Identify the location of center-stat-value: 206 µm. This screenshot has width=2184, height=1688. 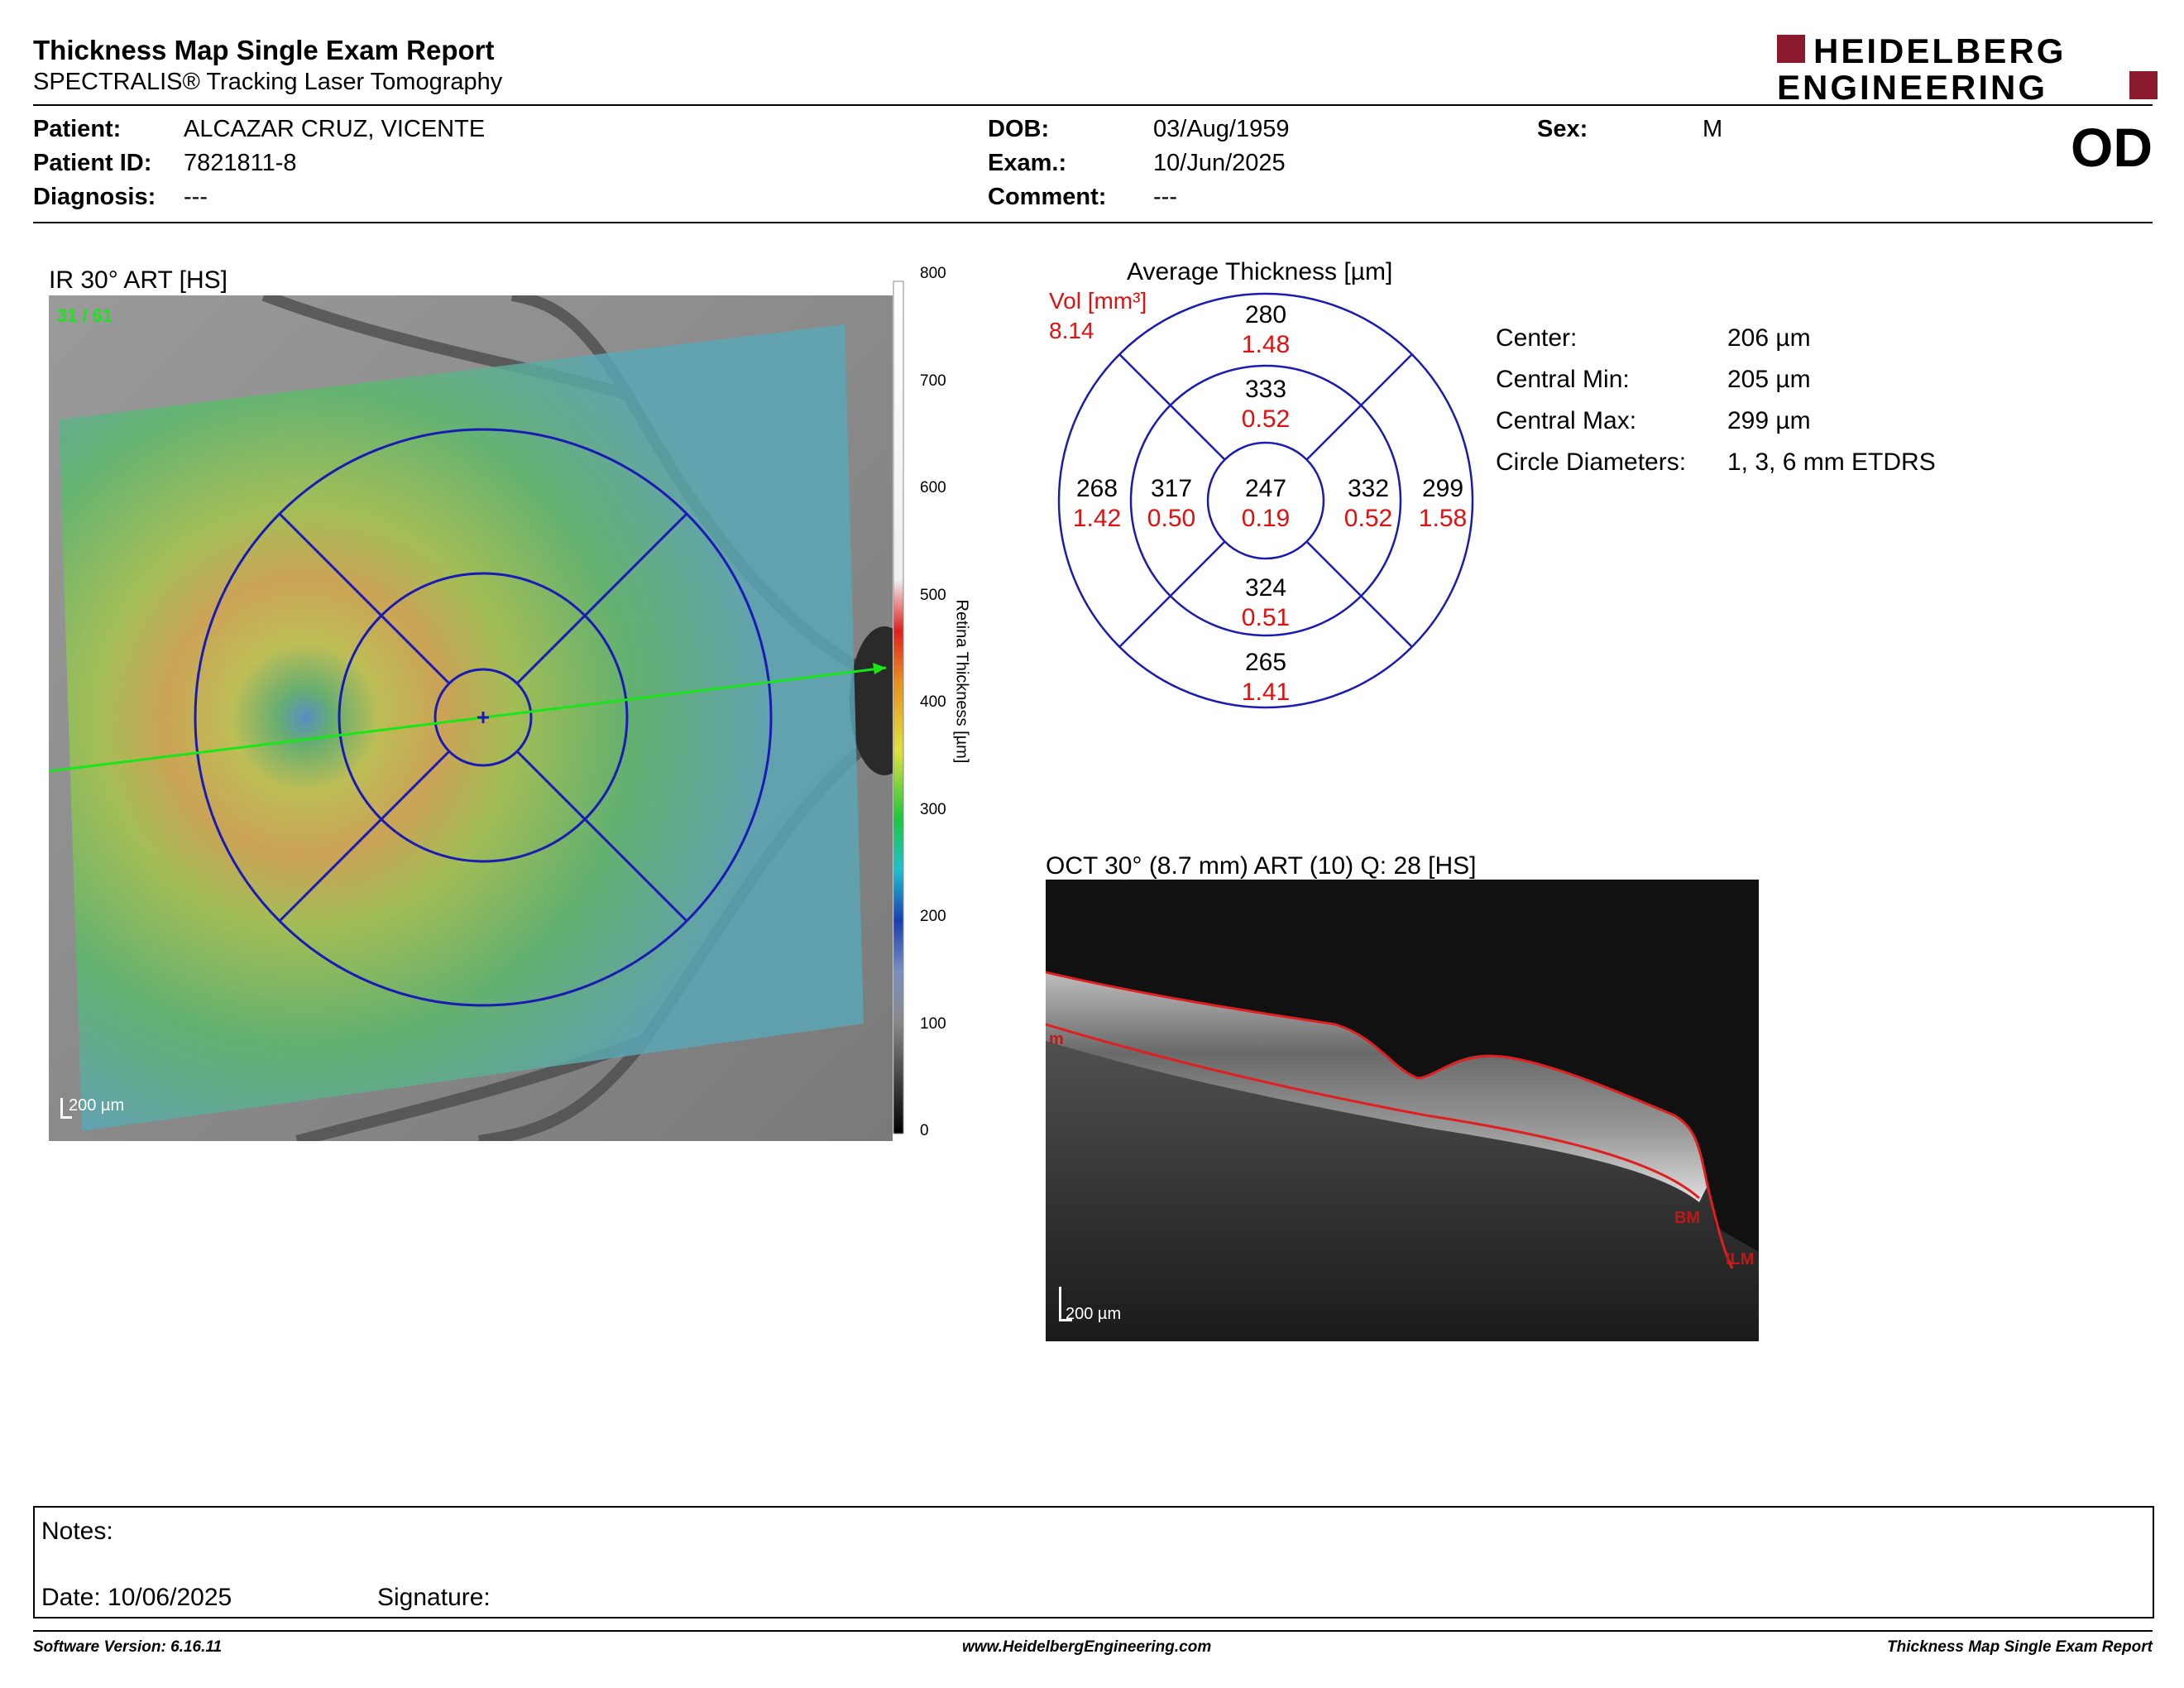
(1769, 338).